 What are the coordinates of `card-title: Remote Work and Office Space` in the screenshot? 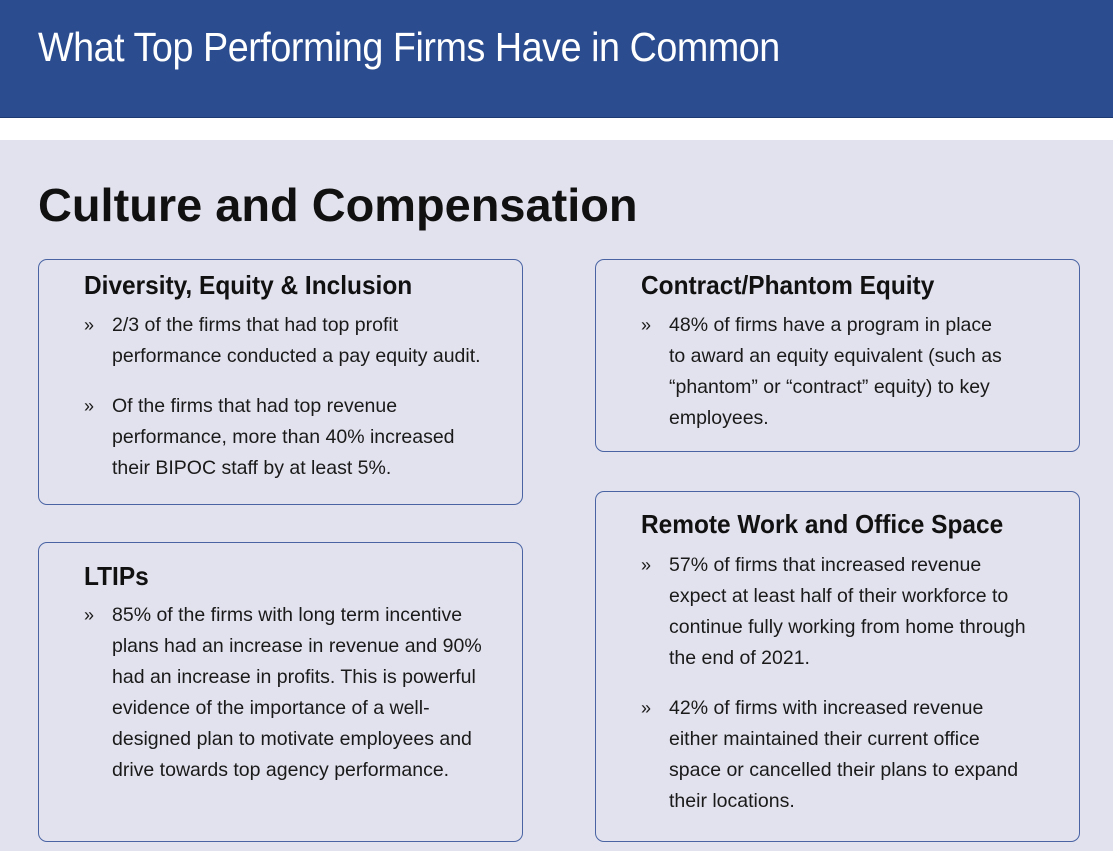 It's located at (822, 524).